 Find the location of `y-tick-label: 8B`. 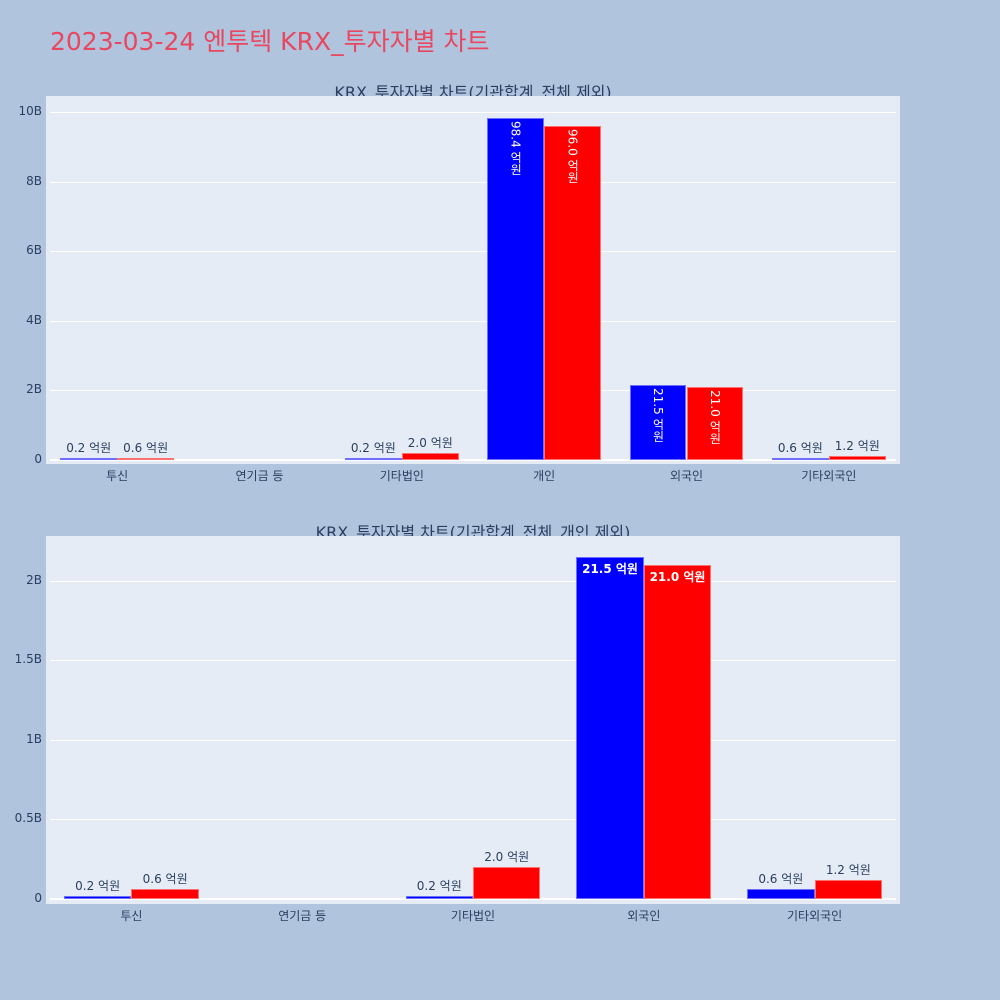

y-tick-label: 8B is located at coordinates (34, 180).